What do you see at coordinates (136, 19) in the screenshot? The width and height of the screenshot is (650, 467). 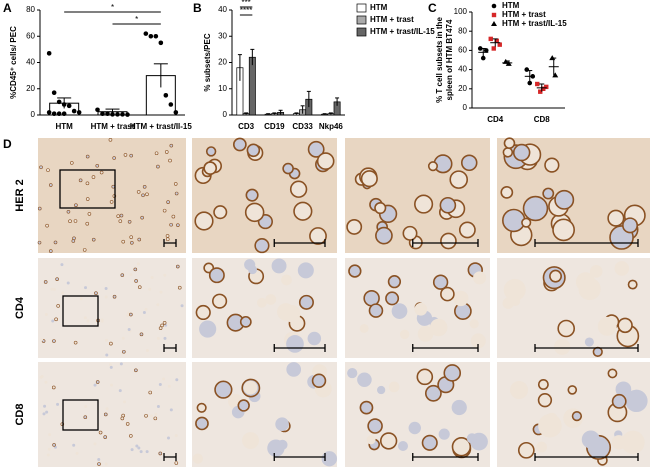 I see `significance-label: *` at bounding box center [136, 19].